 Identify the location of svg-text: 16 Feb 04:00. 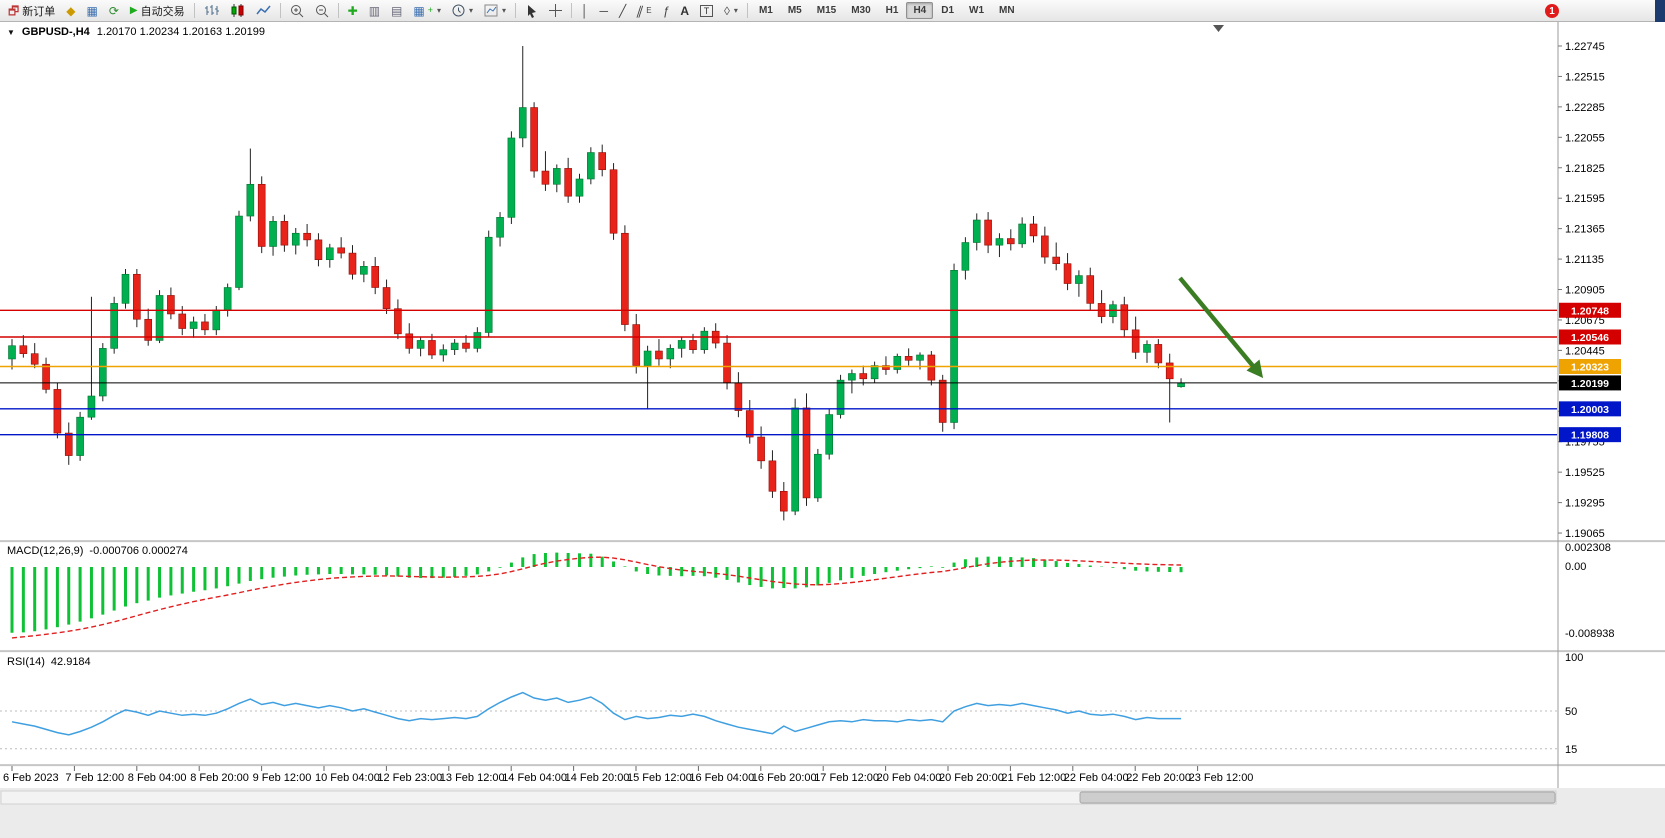
(721, 778).